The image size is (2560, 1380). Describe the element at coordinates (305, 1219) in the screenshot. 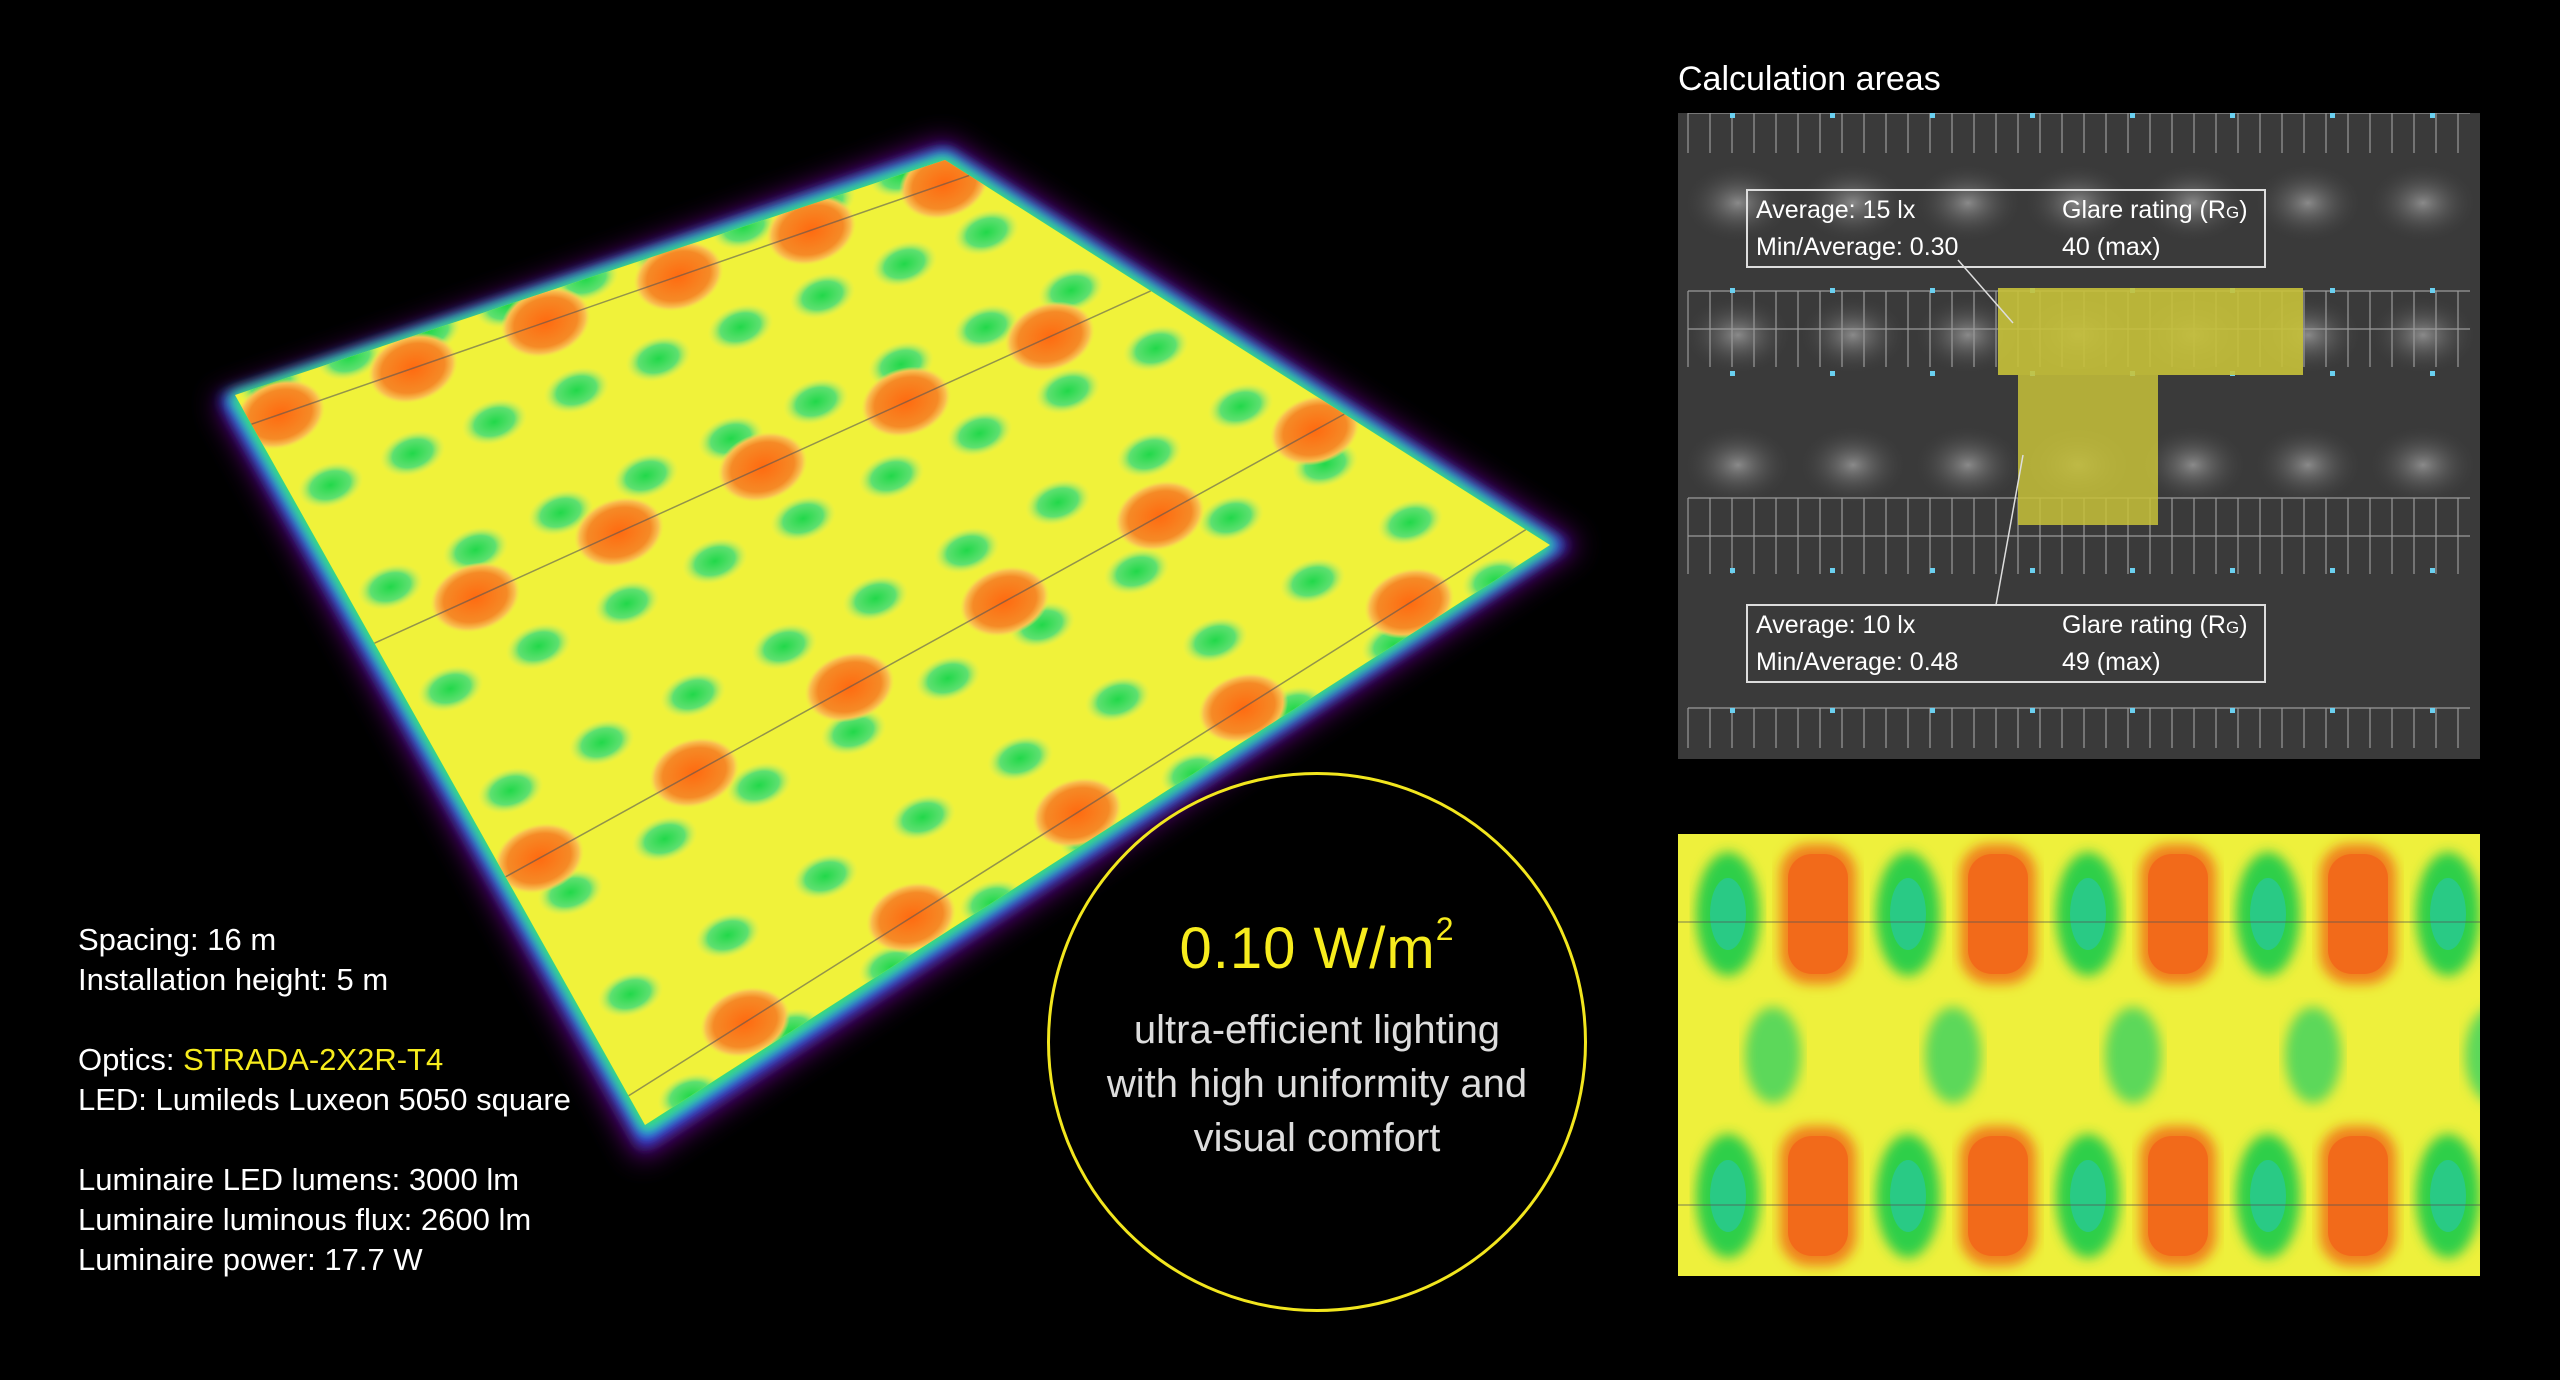

I see `luminous-flux-text: Luminaire luminous flux: 2600 lm` at that location.